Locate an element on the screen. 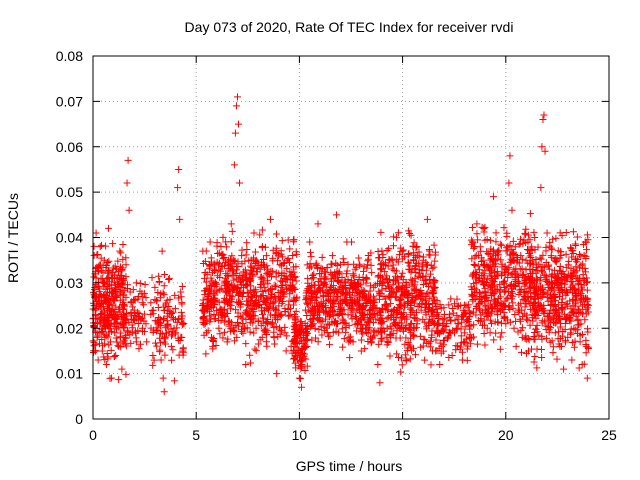 The width and height of the screenshot is (640, 480). x-tick-label: 10 is located at coordinates (300, 435).